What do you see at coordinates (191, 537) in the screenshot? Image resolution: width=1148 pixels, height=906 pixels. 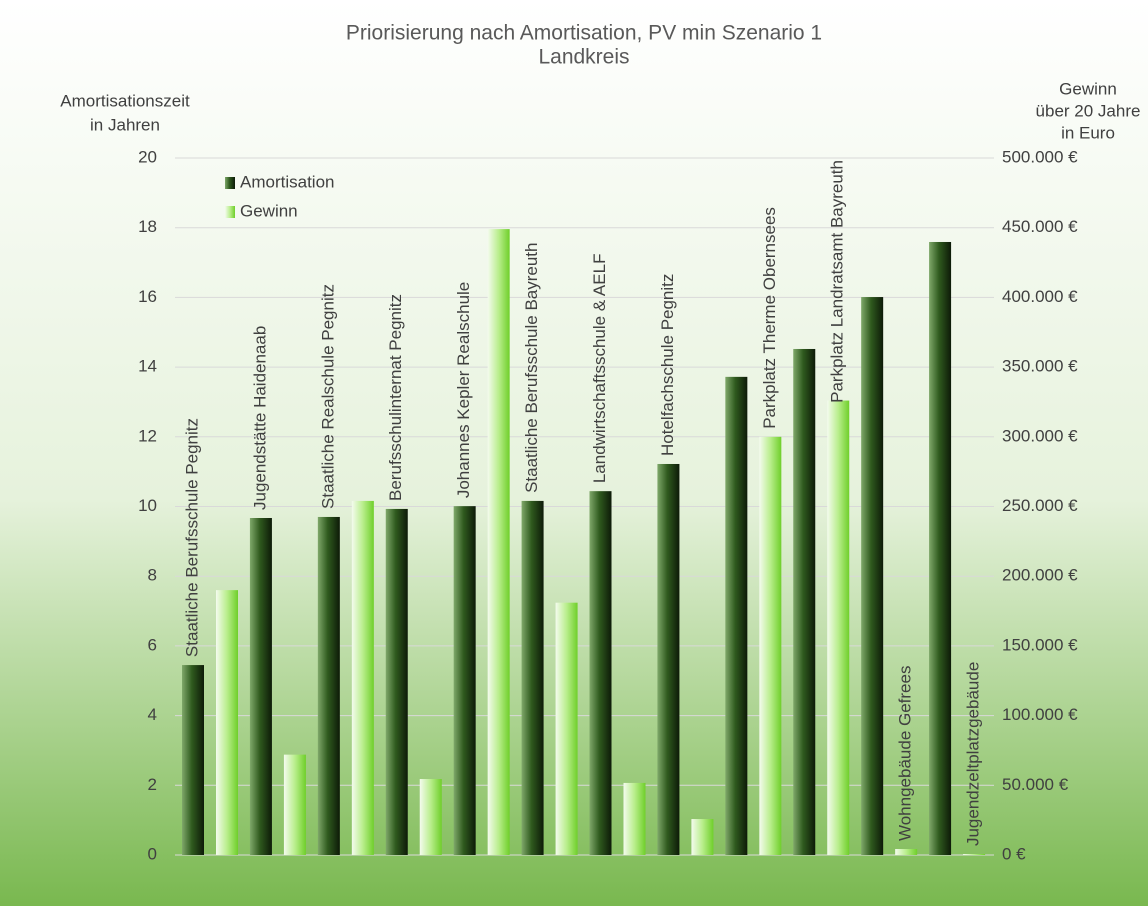 I see `category-label: Staatliche Berufsschule Pegnitz` at bounding box center [191, 537].